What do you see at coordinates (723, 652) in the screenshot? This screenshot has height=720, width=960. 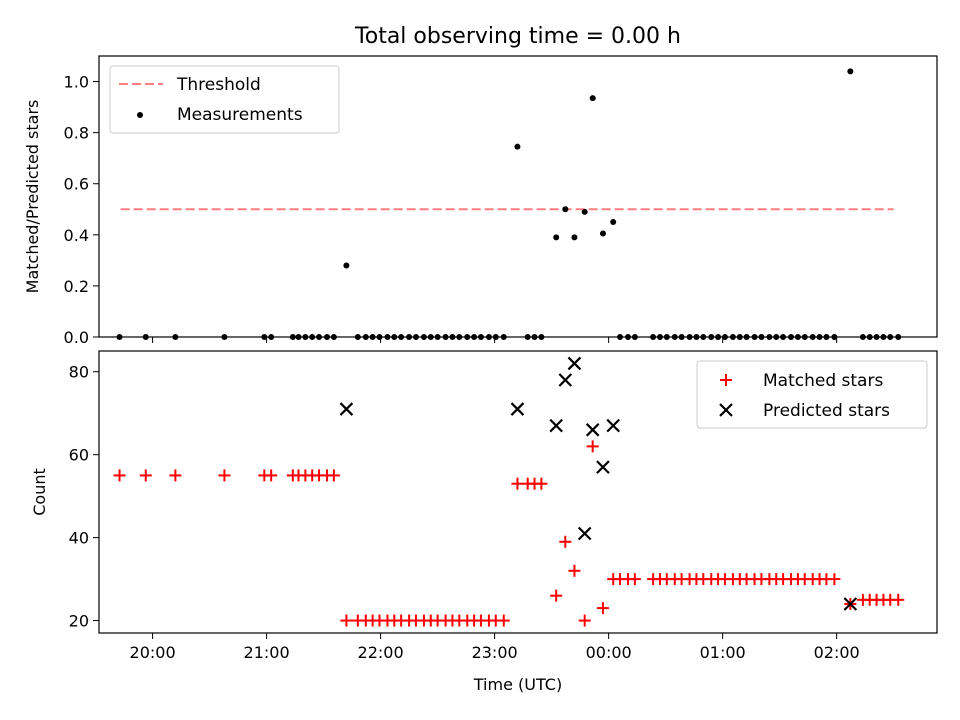 I see `x-tick-label: 01:00` at bounding box center [723, 652].